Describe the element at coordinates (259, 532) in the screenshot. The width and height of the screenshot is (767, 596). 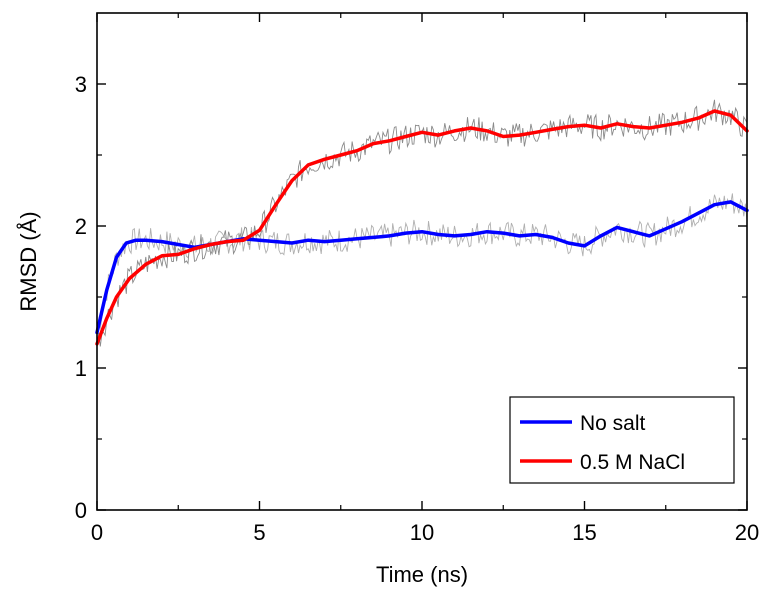
I see `x-tick-label: 5` at that location.